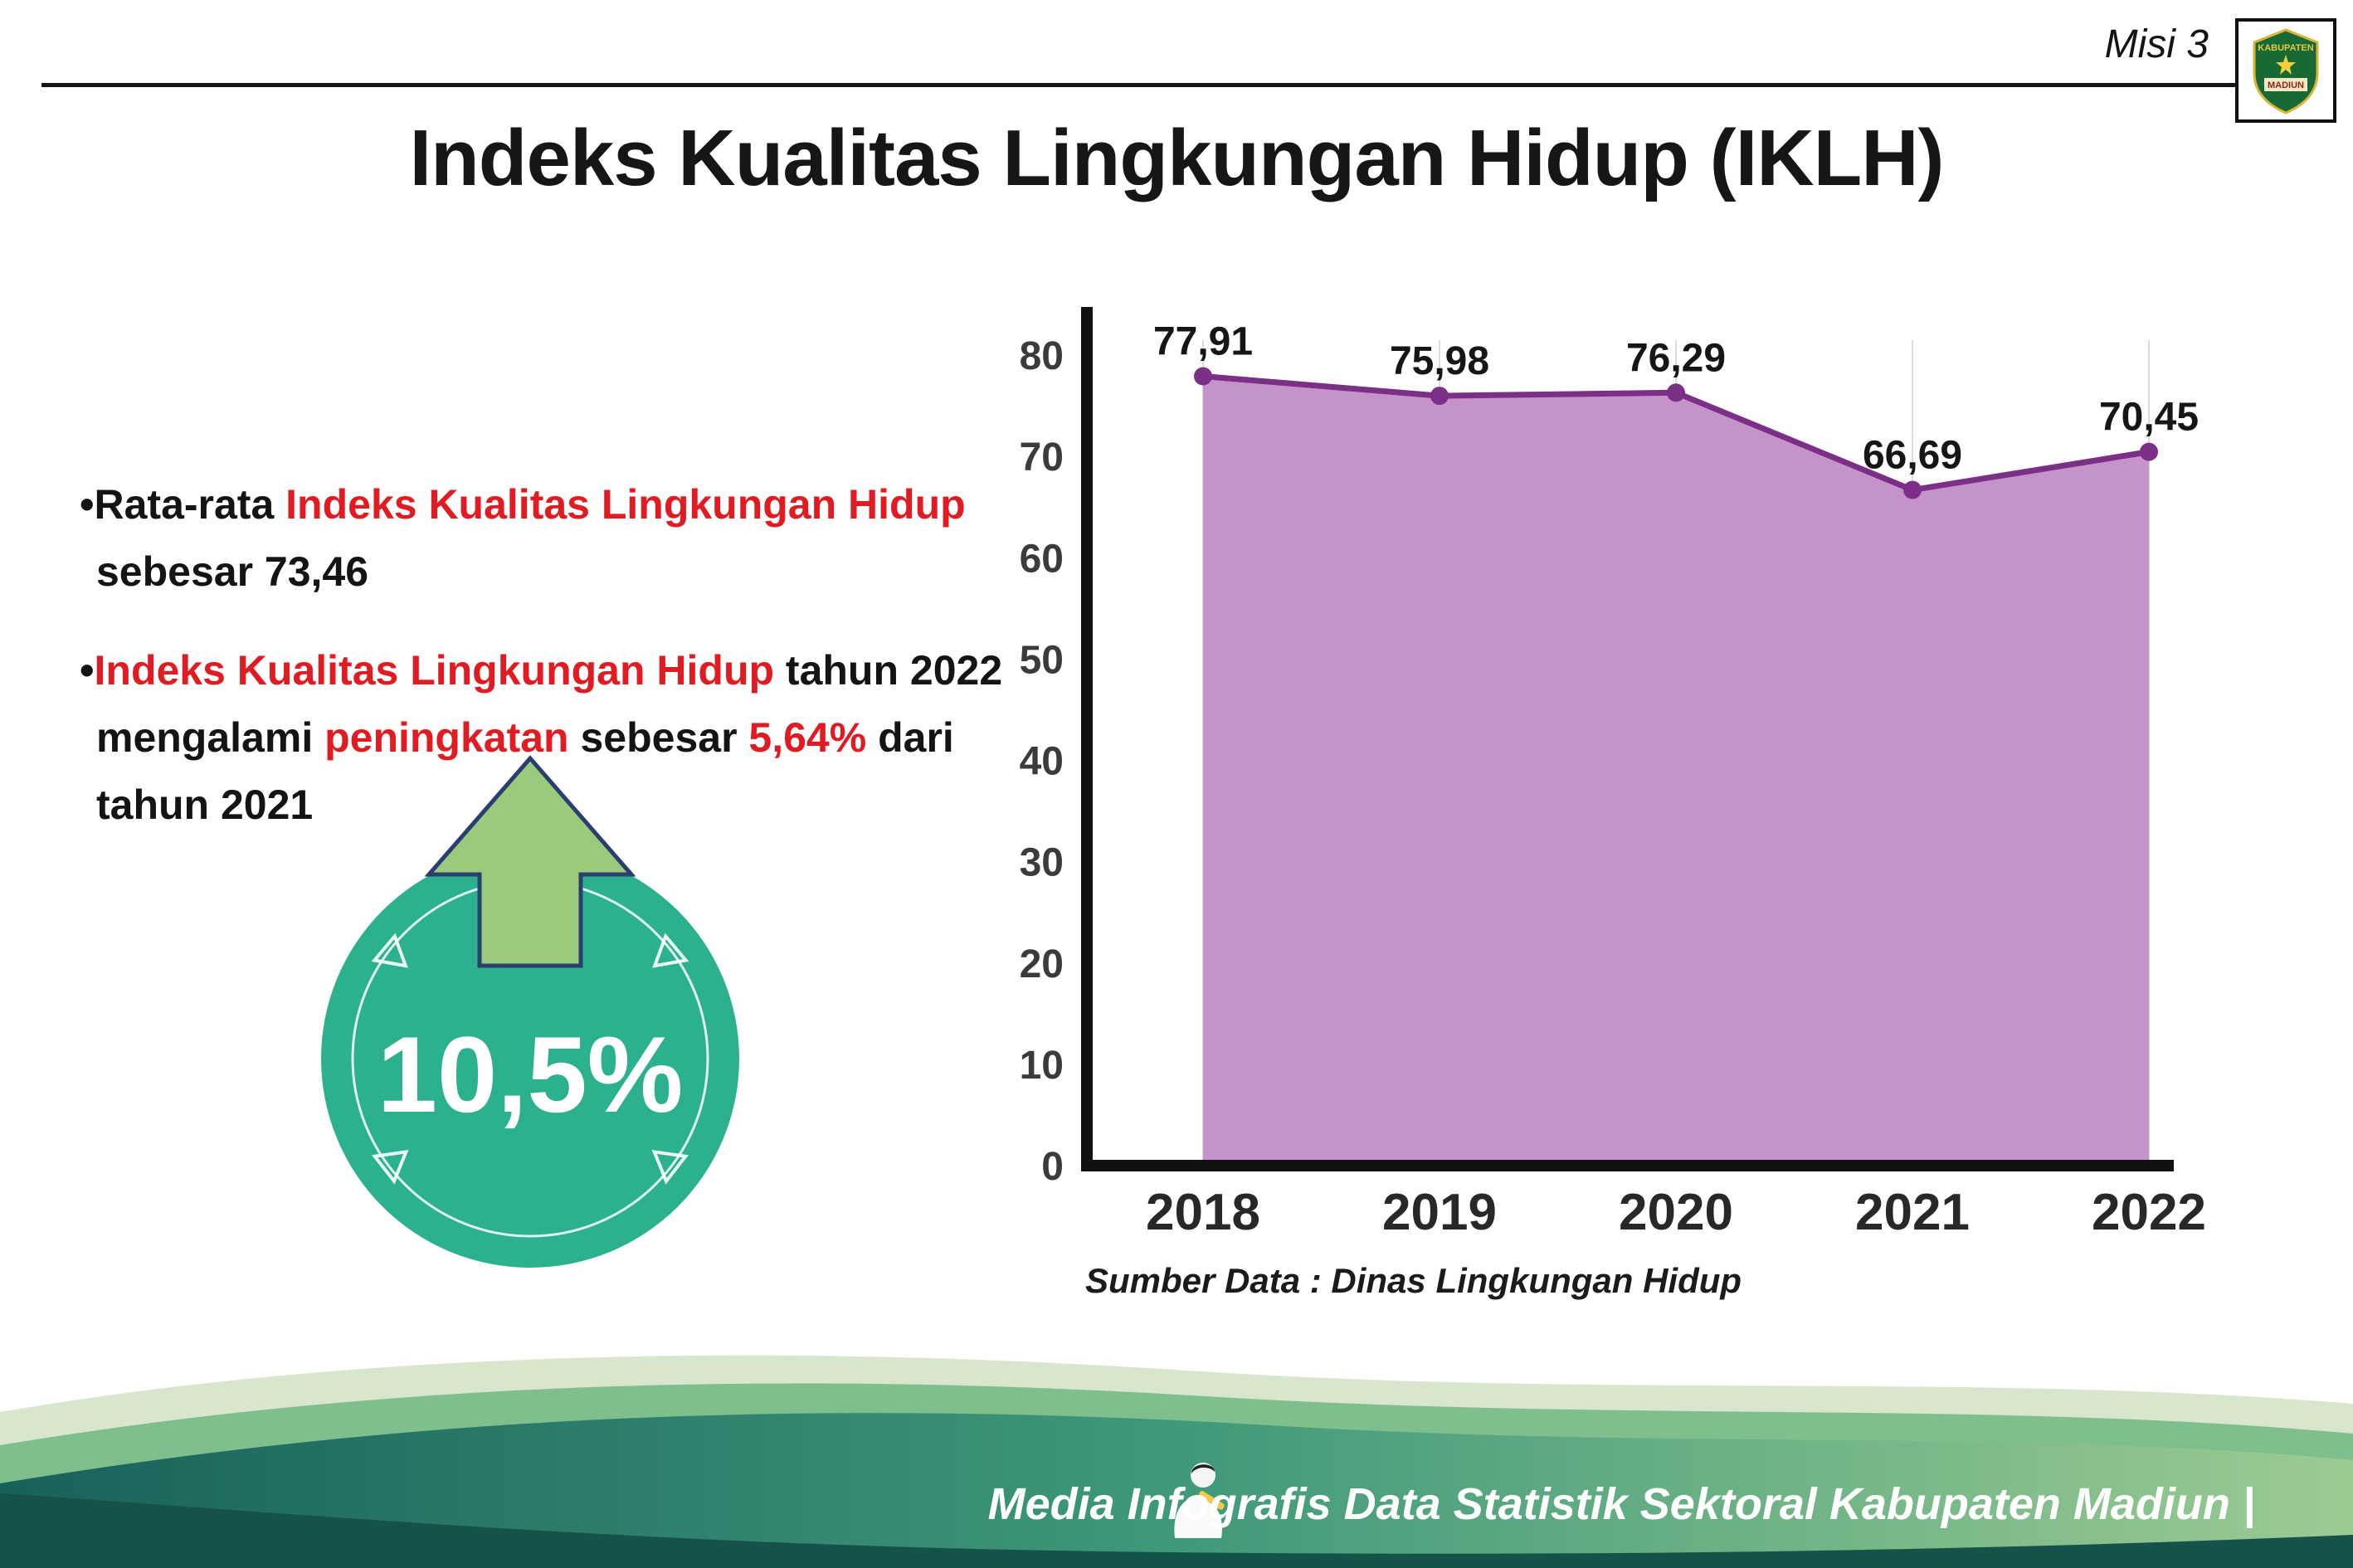  I want to click on value-label: 76,29, so click(1676, 358).